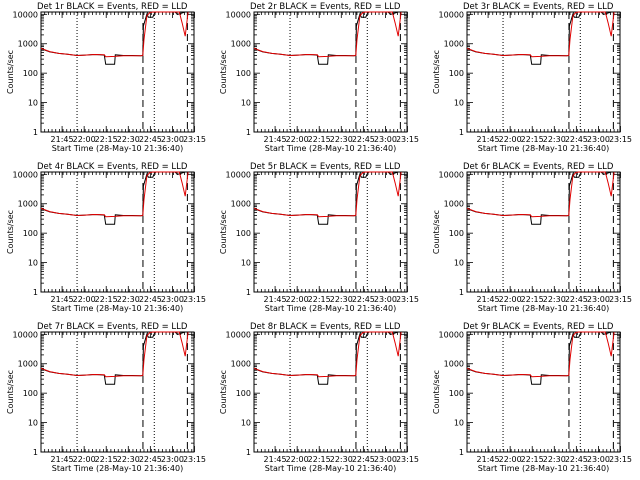  What do you see at coordinates (538, 327) in the screenshot?
I see `panel-title: Det 9r BLACK = Events, RED = LLD` at bounding box center [538, 327].